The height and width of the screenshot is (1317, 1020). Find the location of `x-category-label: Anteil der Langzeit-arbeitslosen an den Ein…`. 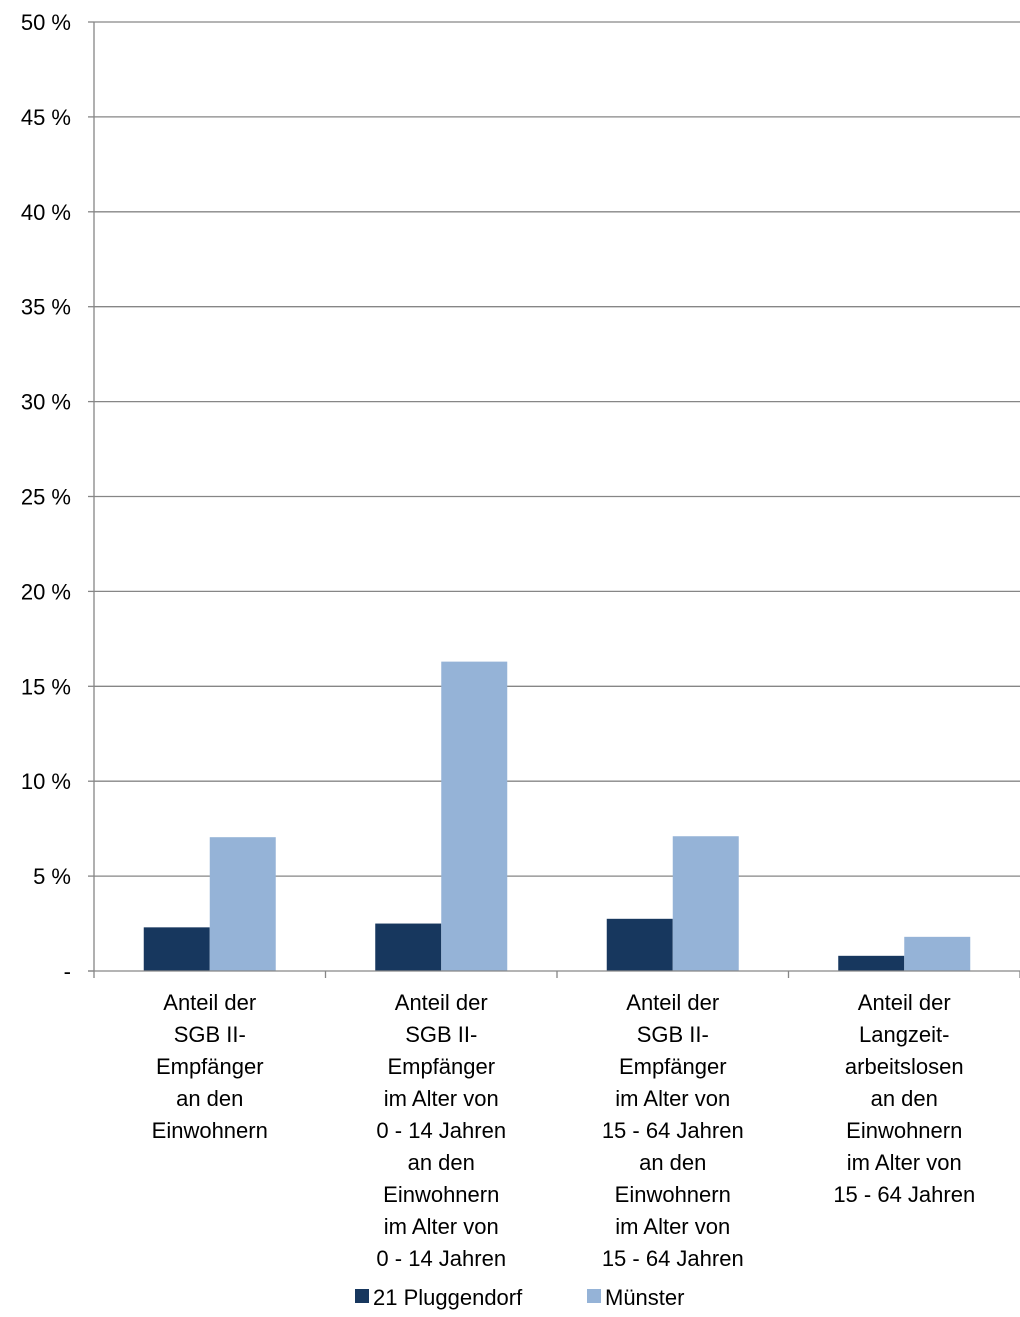

x-category-label: Anteil der Langzeit-arbeitslosen an den Ein… is located at coordinates (904, 1098).